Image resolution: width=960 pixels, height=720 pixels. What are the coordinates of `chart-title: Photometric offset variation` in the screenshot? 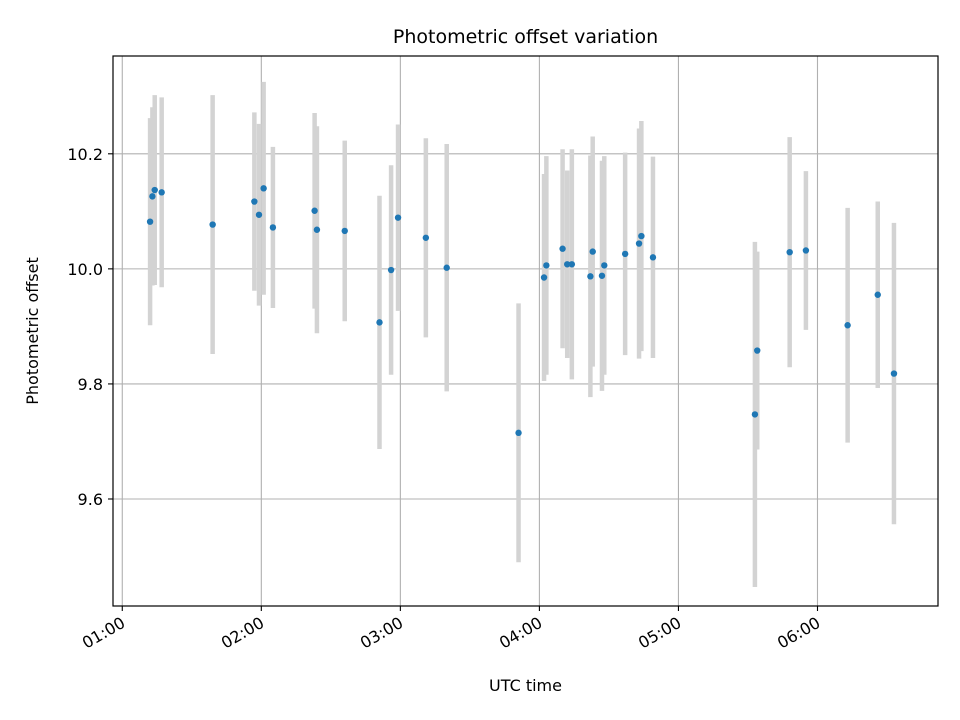 It's located at (525, 37).